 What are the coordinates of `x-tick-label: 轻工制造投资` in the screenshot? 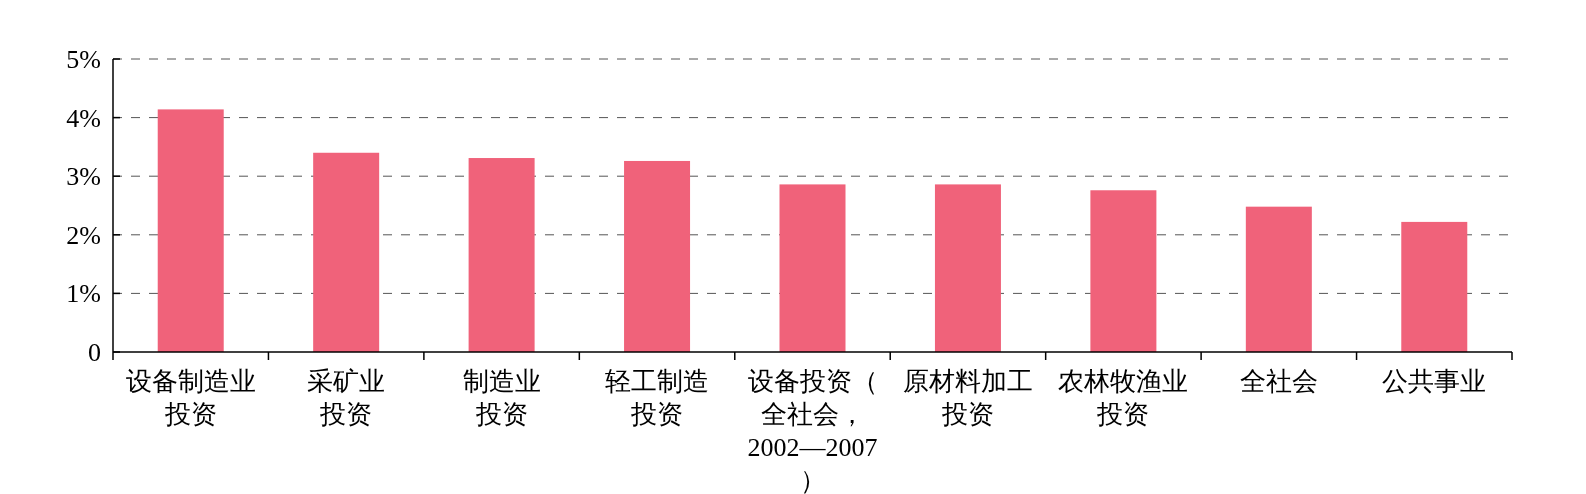 It's located at (657, 398).